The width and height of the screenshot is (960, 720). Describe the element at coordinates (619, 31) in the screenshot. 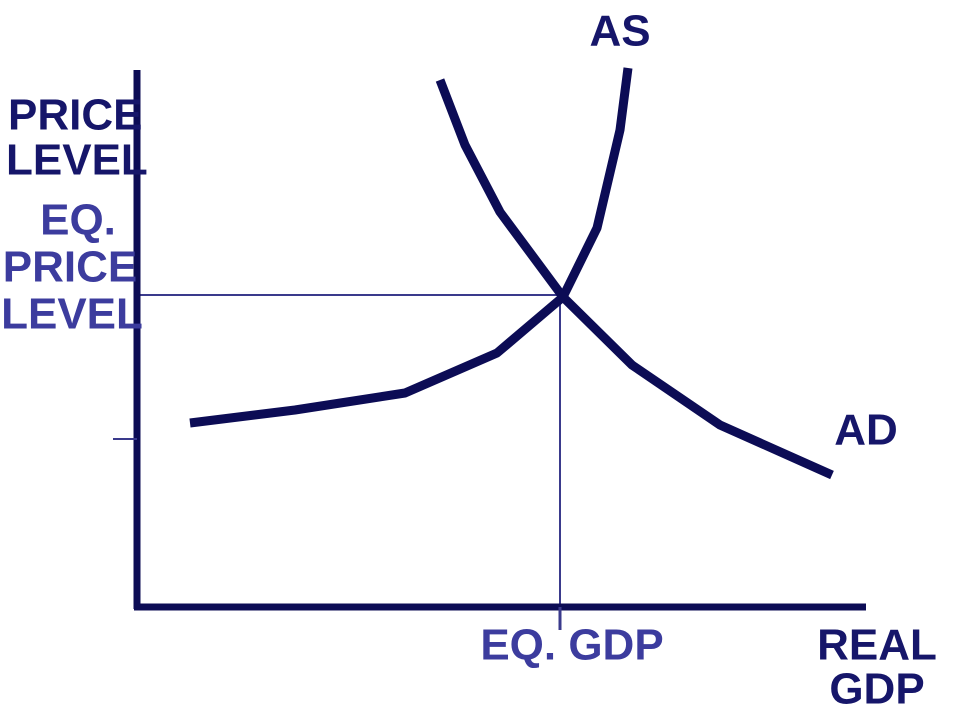

I see `as-label: AS` at that location.